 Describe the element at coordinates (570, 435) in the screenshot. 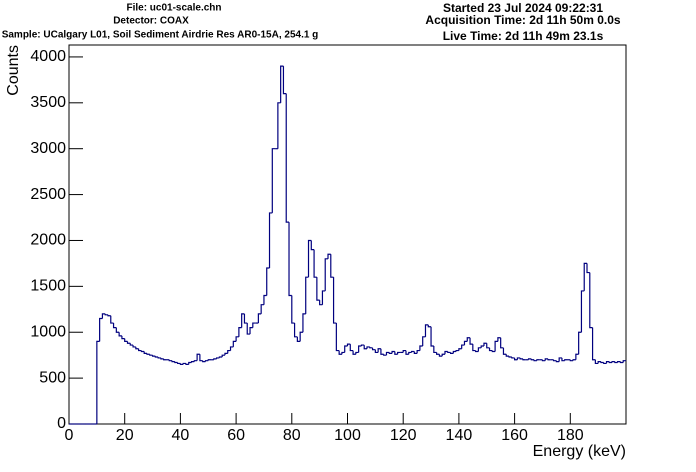

I see `x-tick-label: 180` at that location.